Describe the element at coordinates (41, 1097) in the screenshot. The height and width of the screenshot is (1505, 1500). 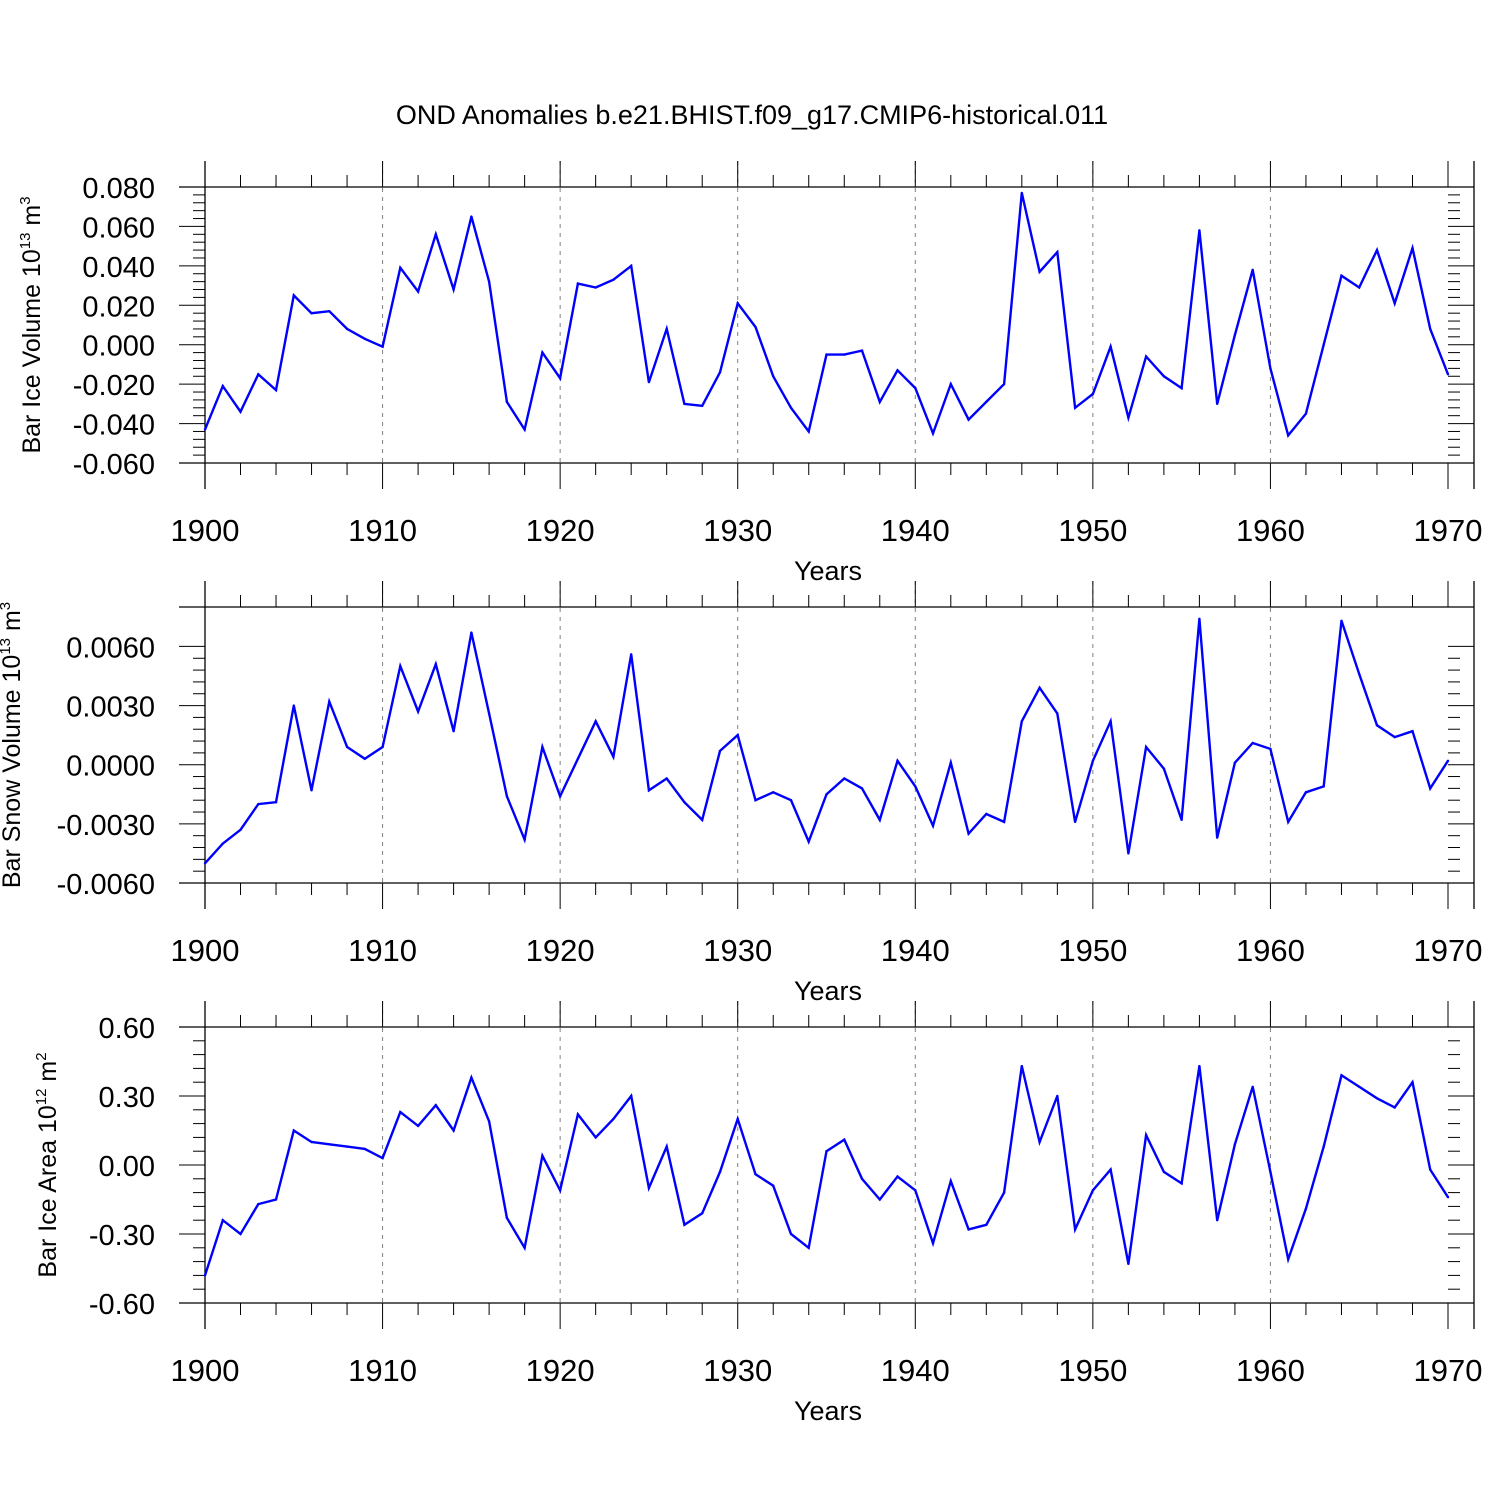
I see `y-axis-title-sup: 12` at that location.